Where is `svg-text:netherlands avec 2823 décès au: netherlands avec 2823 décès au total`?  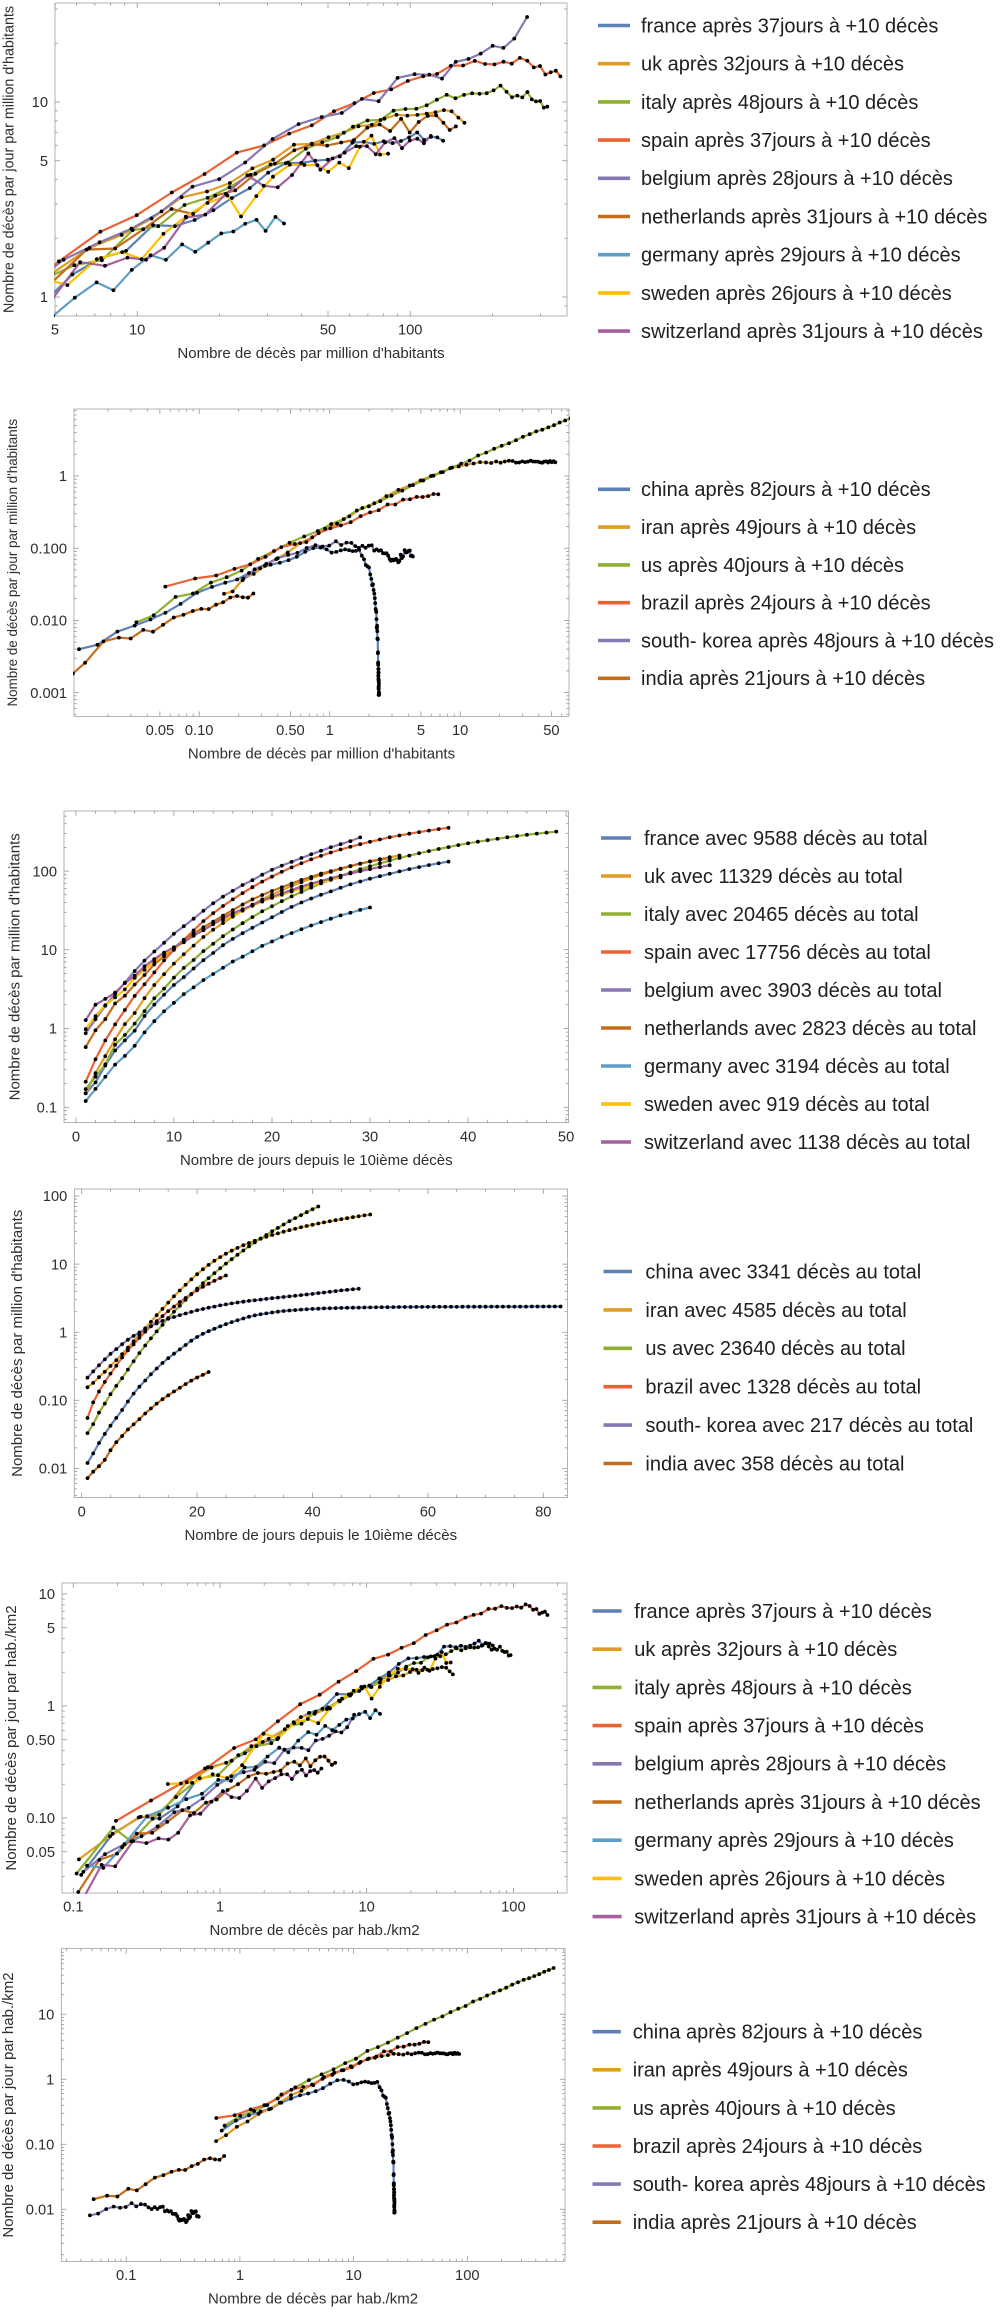 svg-text:netherlands avec 2823 décès au: netherlands avec 2823 décès au total is located at coordinates (810, 1029).